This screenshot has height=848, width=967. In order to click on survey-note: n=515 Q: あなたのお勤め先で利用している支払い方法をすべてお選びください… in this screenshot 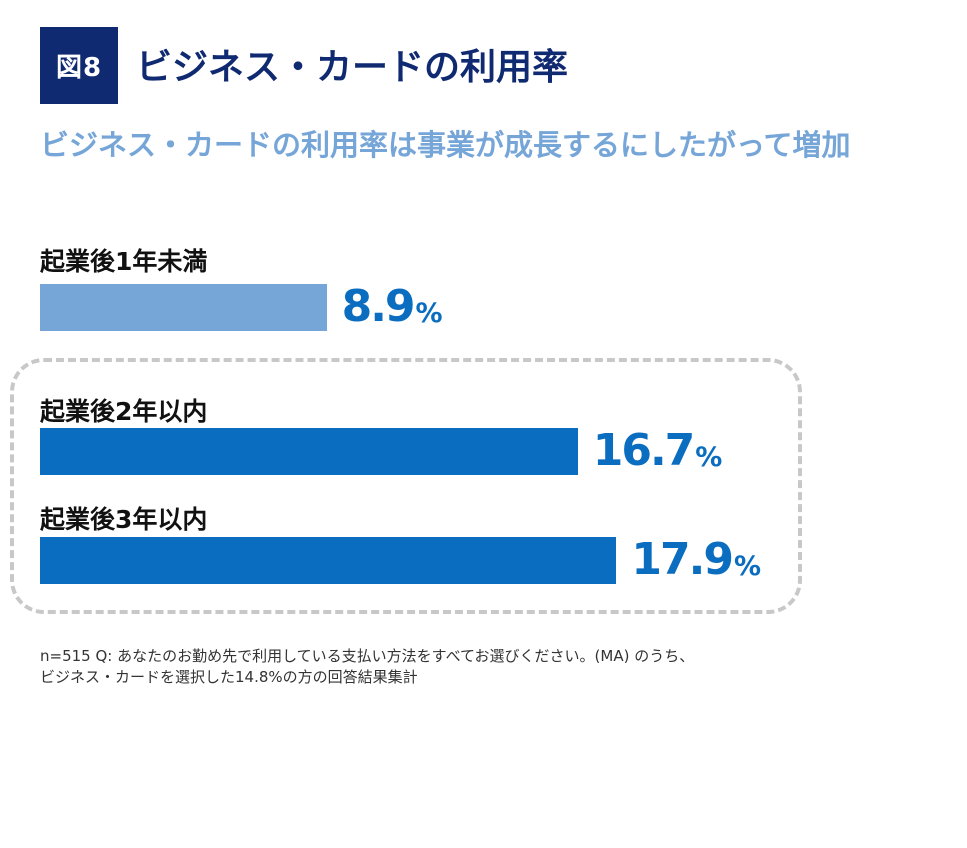, I will do `click(480, 667)`.